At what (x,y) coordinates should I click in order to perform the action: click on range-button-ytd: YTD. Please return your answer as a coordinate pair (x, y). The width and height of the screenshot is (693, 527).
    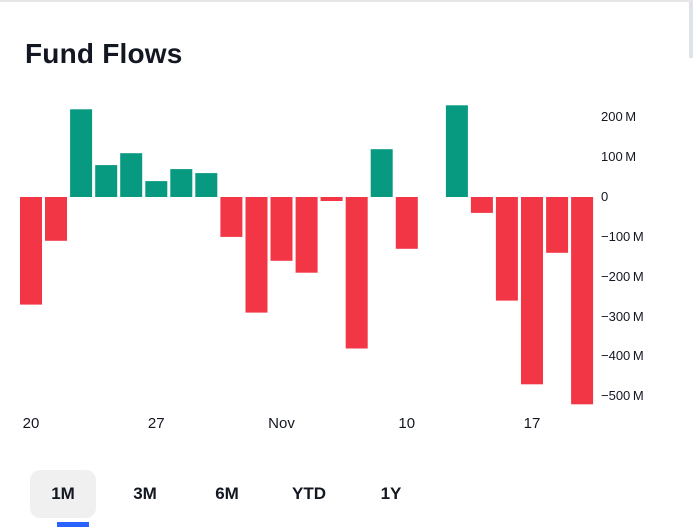
    Looking at the image, I should click on (309, 493).